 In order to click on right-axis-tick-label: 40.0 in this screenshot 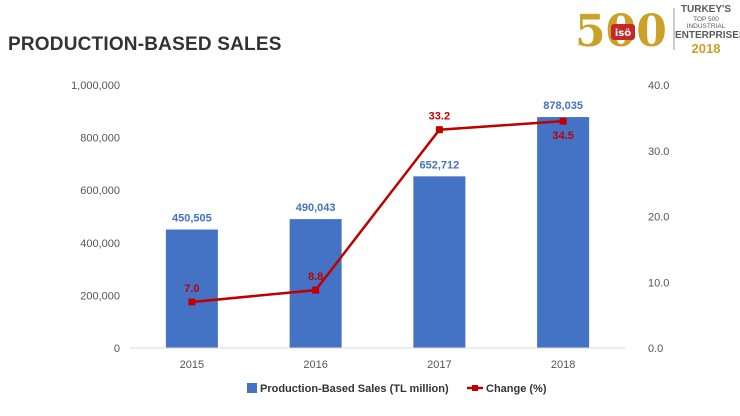, I will do `click(658, 86)`.